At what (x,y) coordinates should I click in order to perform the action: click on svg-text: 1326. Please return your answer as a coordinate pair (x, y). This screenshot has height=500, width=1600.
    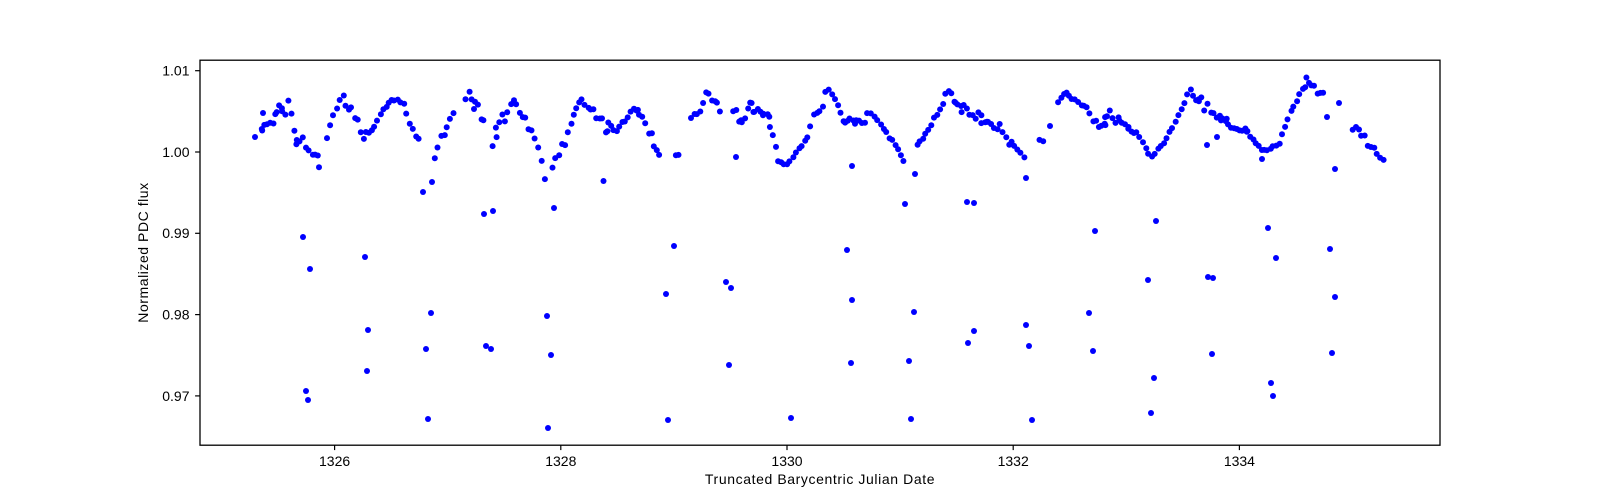
    Looking at the image, I should click on (334, 461).